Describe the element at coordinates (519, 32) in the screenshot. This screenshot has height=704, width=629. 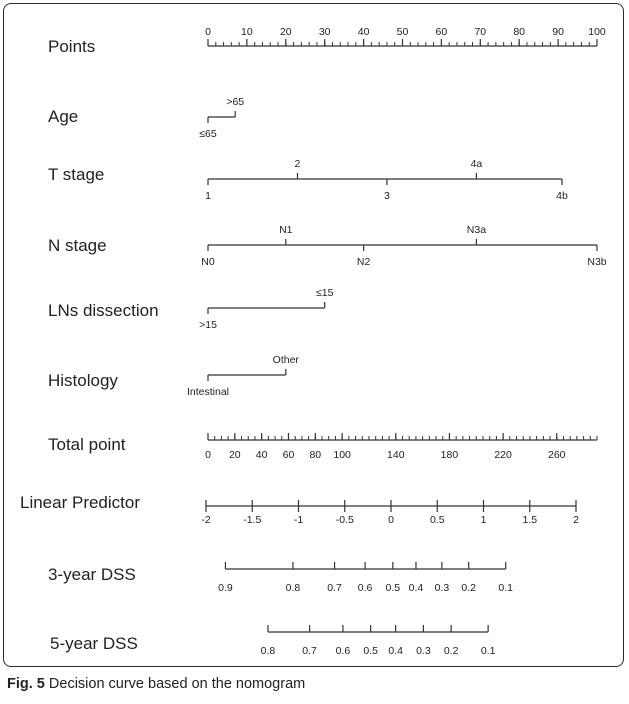
I see `points-tick-label: 80` at that location.